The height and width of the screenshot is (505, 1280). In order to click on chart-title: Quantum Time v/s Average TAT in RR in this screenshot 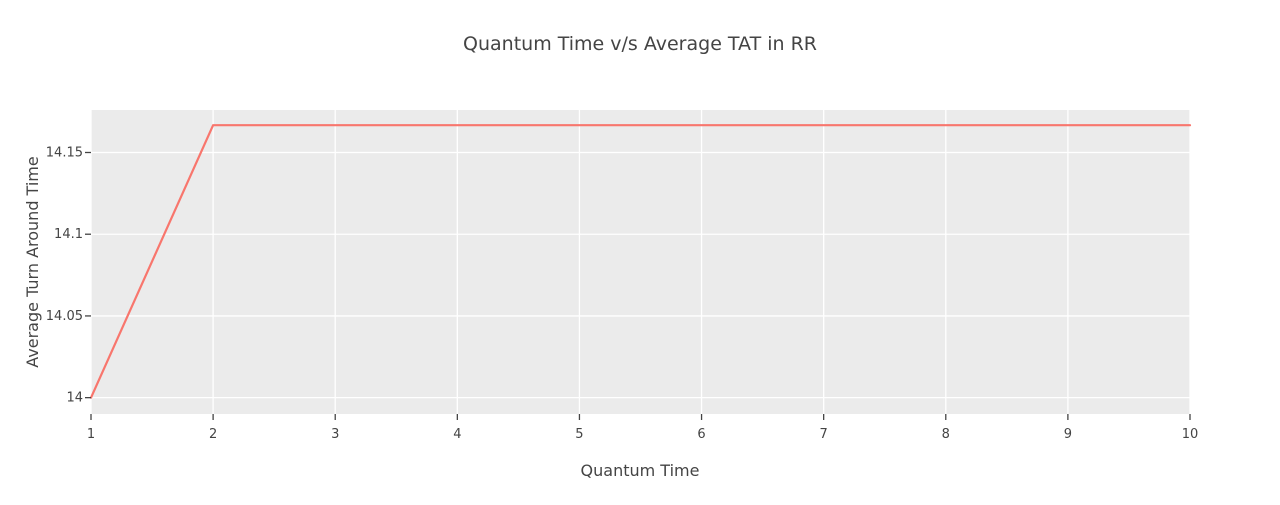, I will do `click(640, 44)`.